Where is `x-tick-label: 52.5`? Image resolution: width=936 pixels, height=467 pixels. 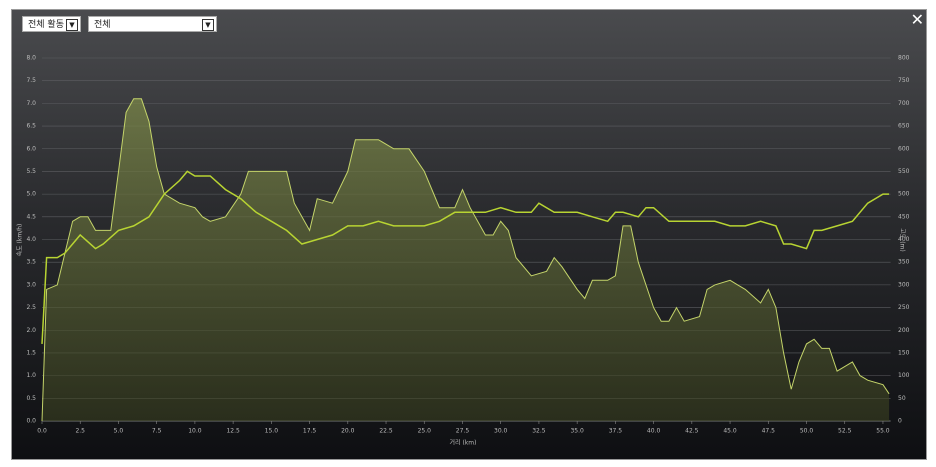
x-tick-label: 52.5 is located at coordinates (845, 431).